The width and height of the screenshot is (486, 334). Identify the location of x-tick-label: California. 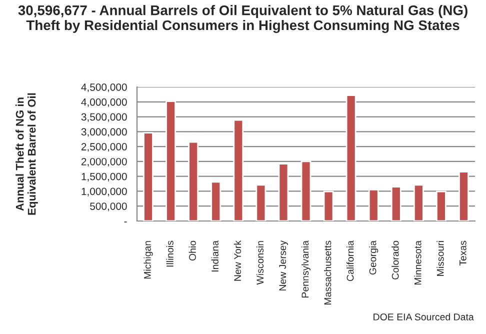
(350, 261).